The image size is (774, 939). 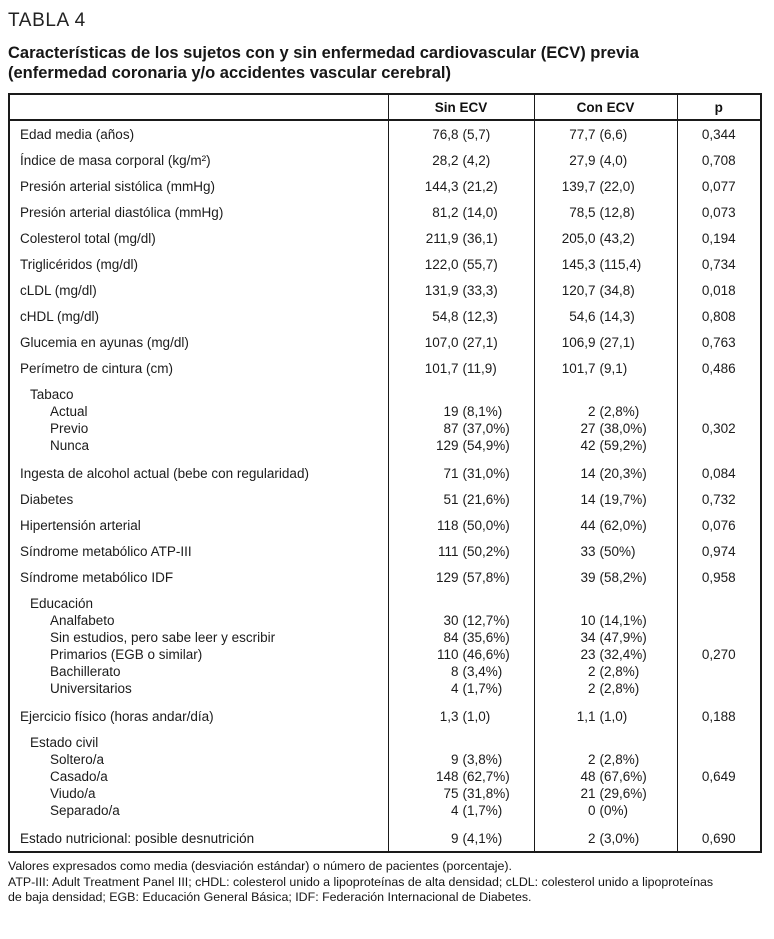 I want to click on value-sd: (31,8%), so click(x=486, y=793).